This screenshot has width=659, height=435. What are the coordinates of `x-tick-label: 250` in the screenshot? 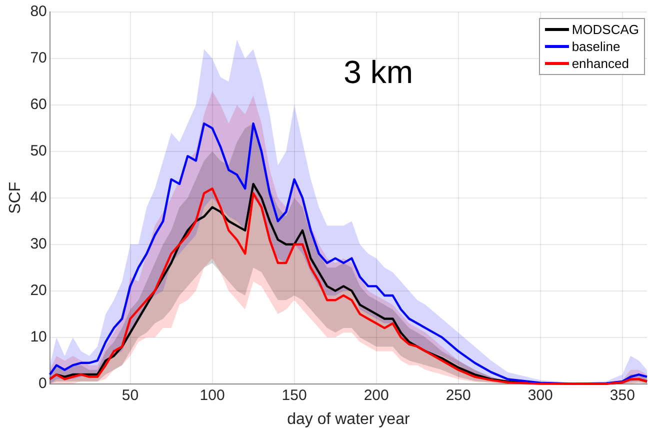 It's located at (458, 395).